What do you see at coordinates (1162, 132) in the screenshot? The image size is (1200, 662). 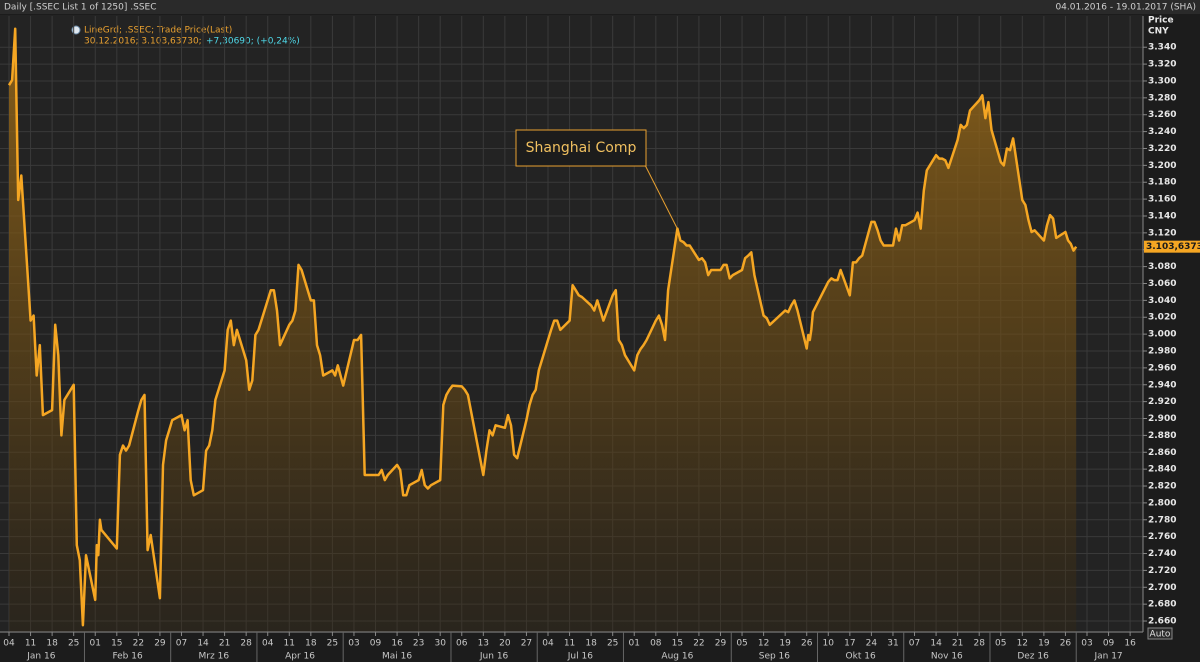 I see `y-tick-label: 3.240` at bounding box center [1162, 132].